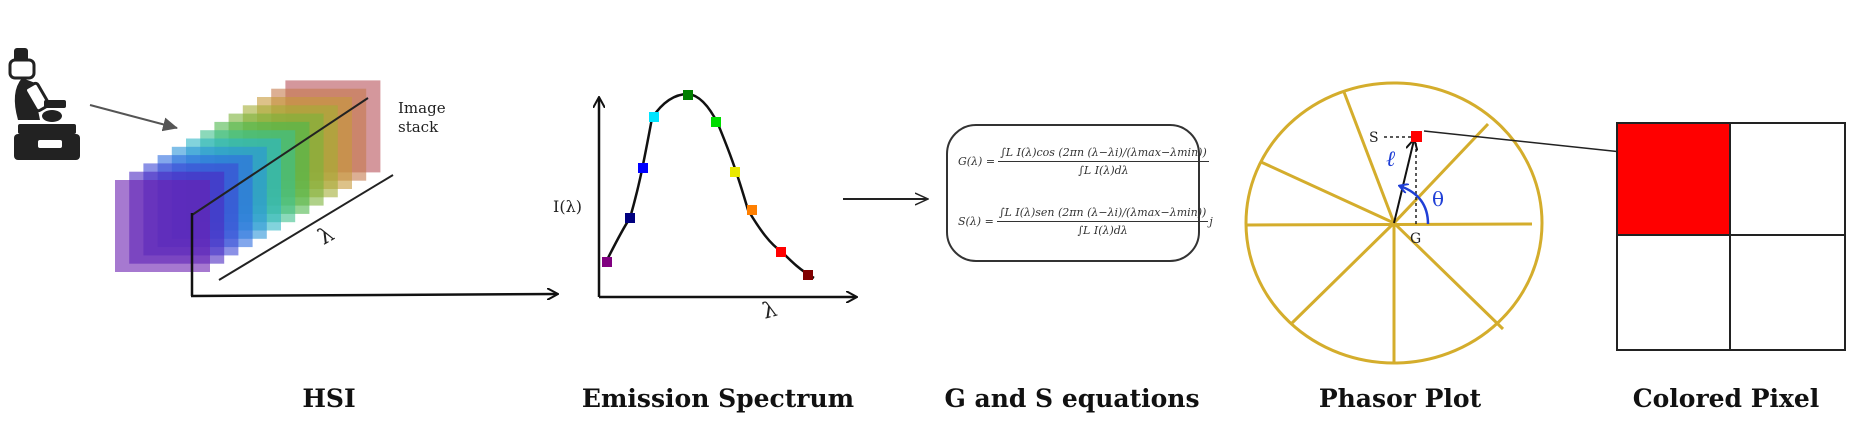 Image resolution: width=1872 pixels, height=436 pixels. What do you see at coordinates (1103, 170) in the screenshot?
I see `g-equation-denominator: ∫L I(λ)dλ` at bounding box center [1103, 170].